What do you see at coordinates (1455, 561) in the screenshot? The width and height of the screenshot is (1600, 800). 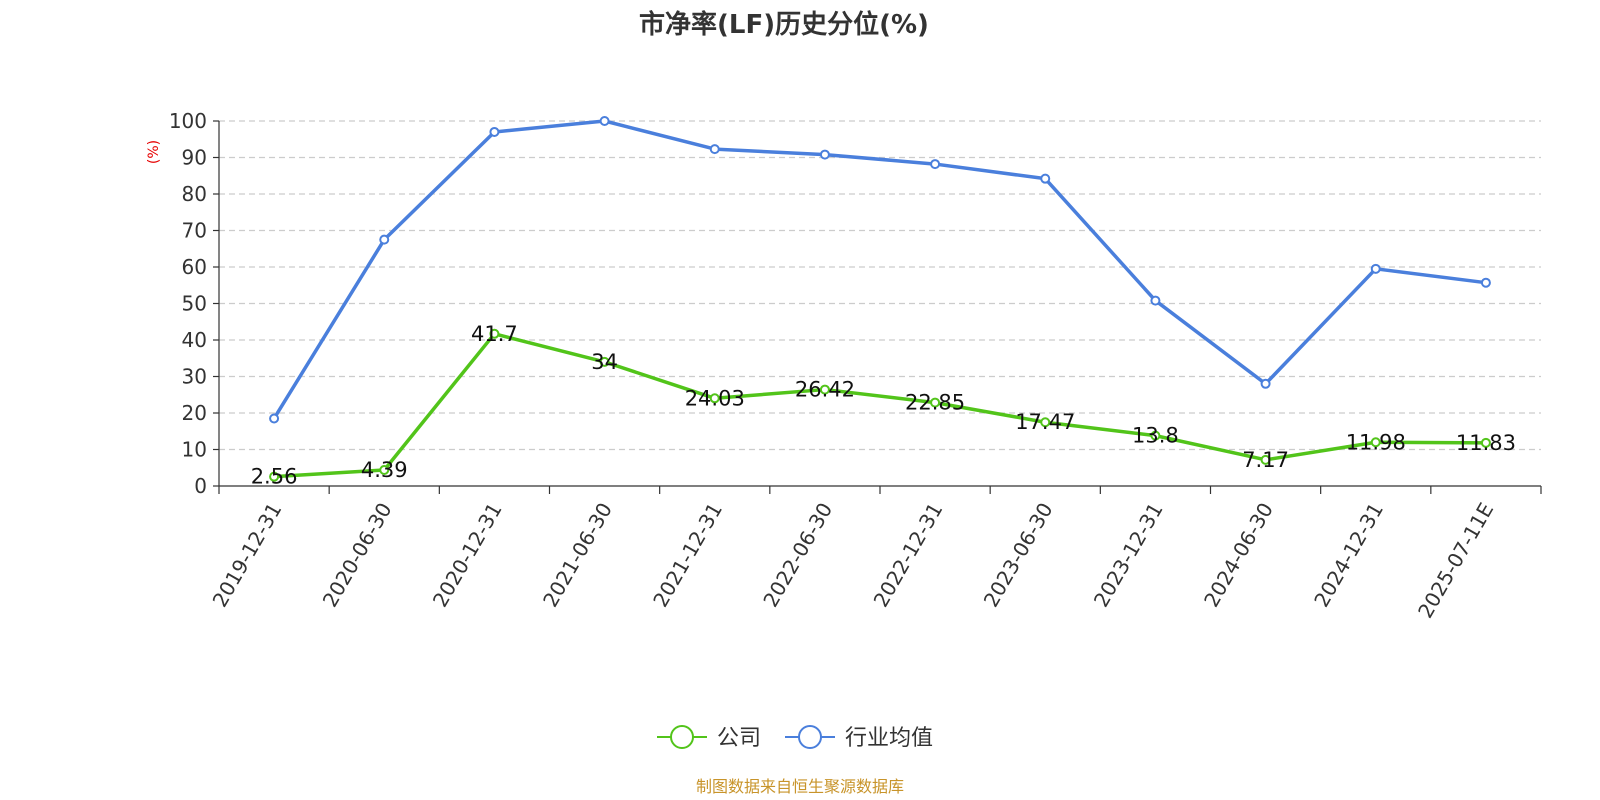 I see `x-tick-label: 2025-07-11E` at bounding box center [1455, 561].